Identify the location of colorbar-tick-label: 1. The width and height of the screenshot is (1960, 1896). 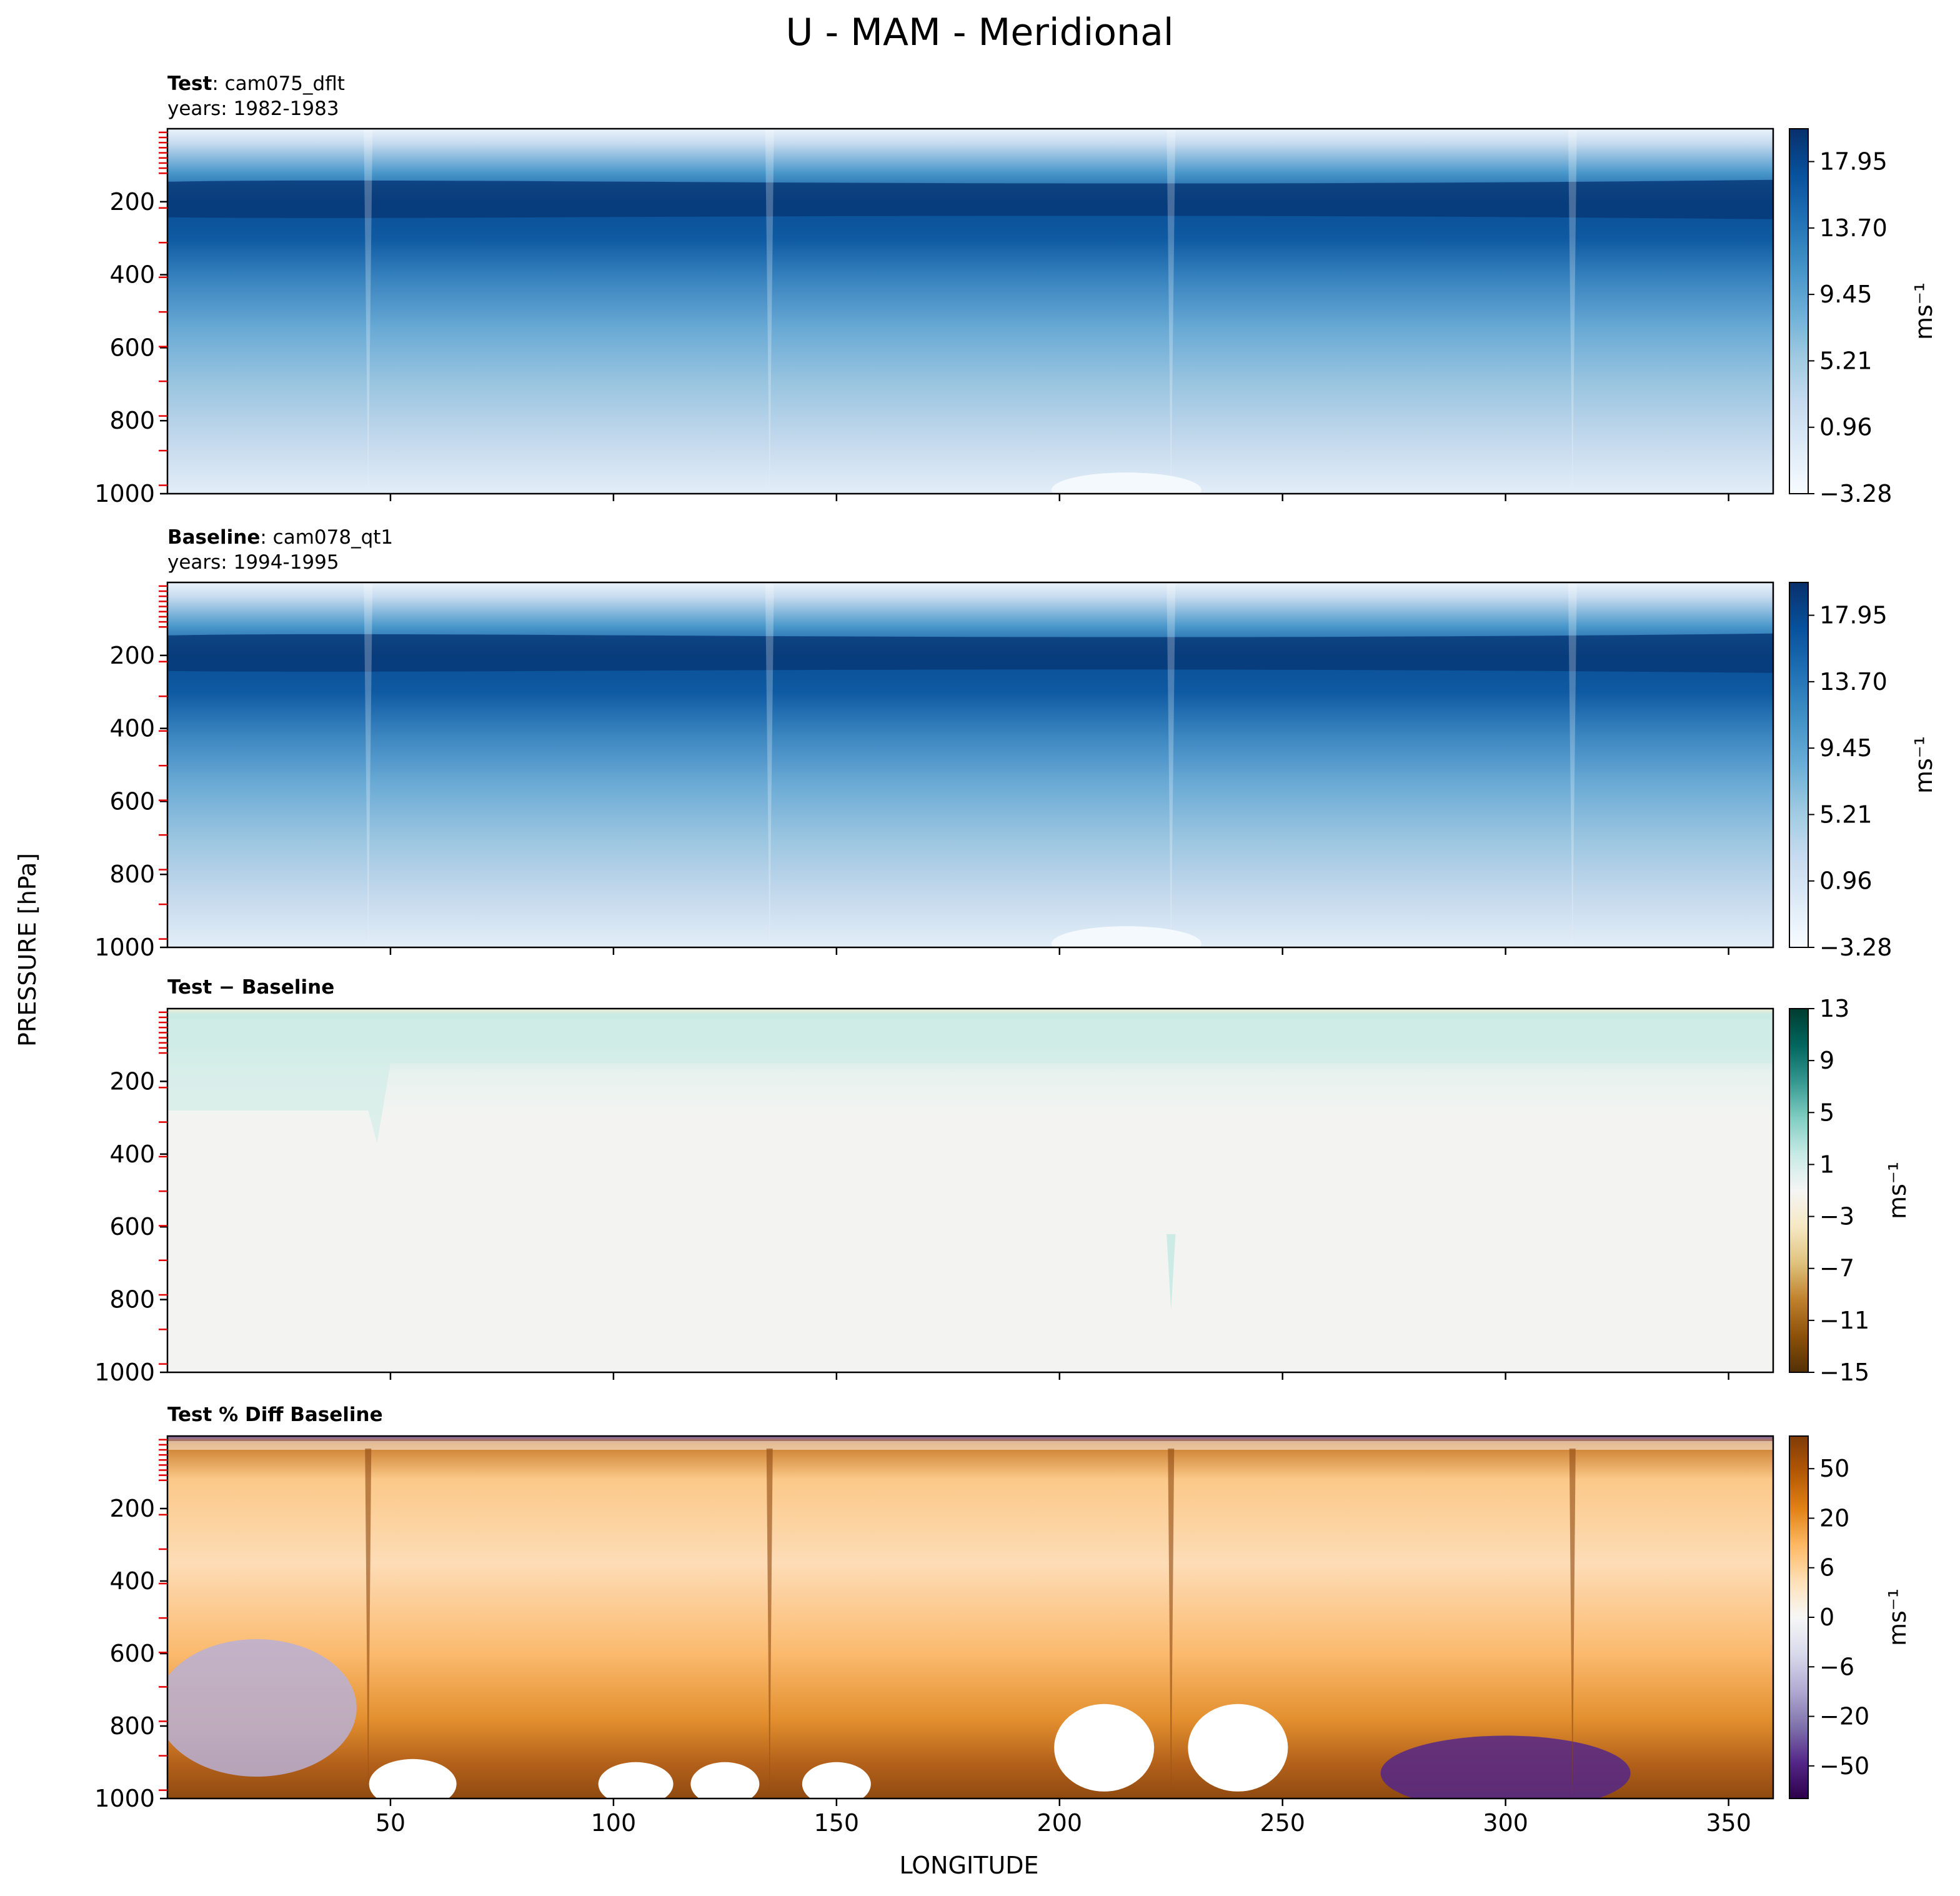
(1826, 1164).